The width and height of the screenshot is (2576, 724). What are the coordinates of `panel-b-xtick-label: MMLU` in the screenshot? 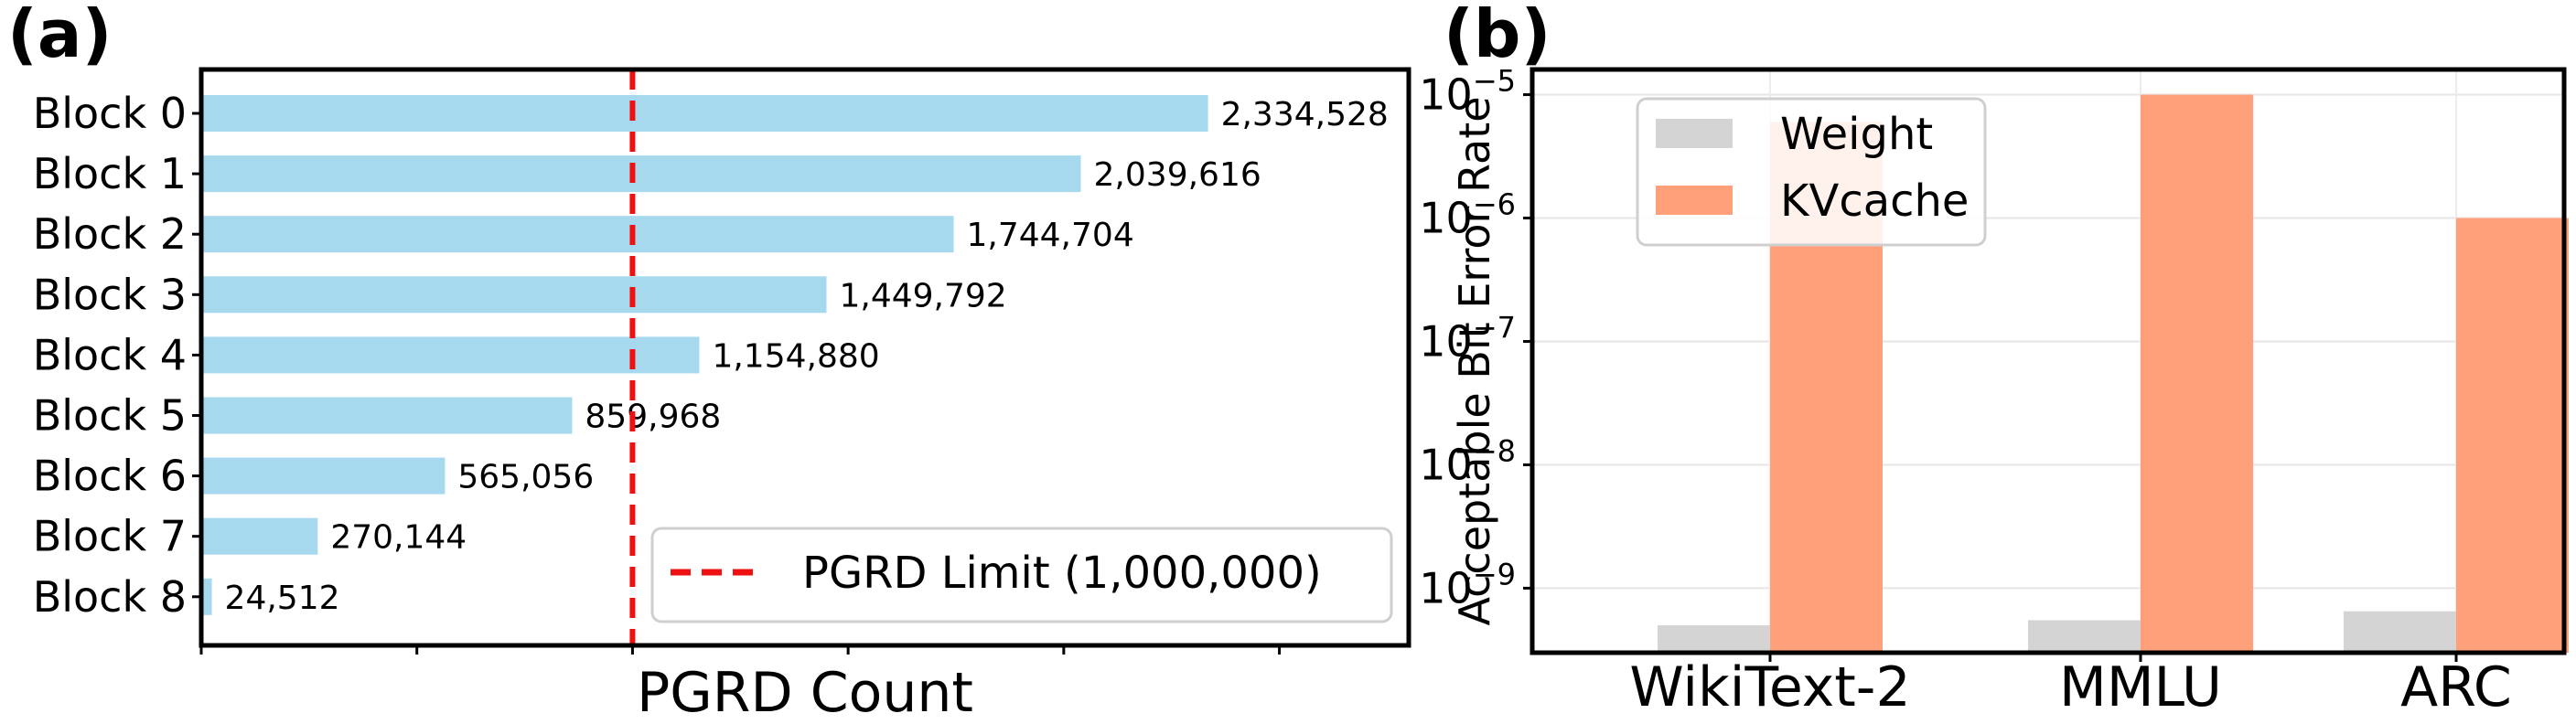 It's located at (2140, 687).